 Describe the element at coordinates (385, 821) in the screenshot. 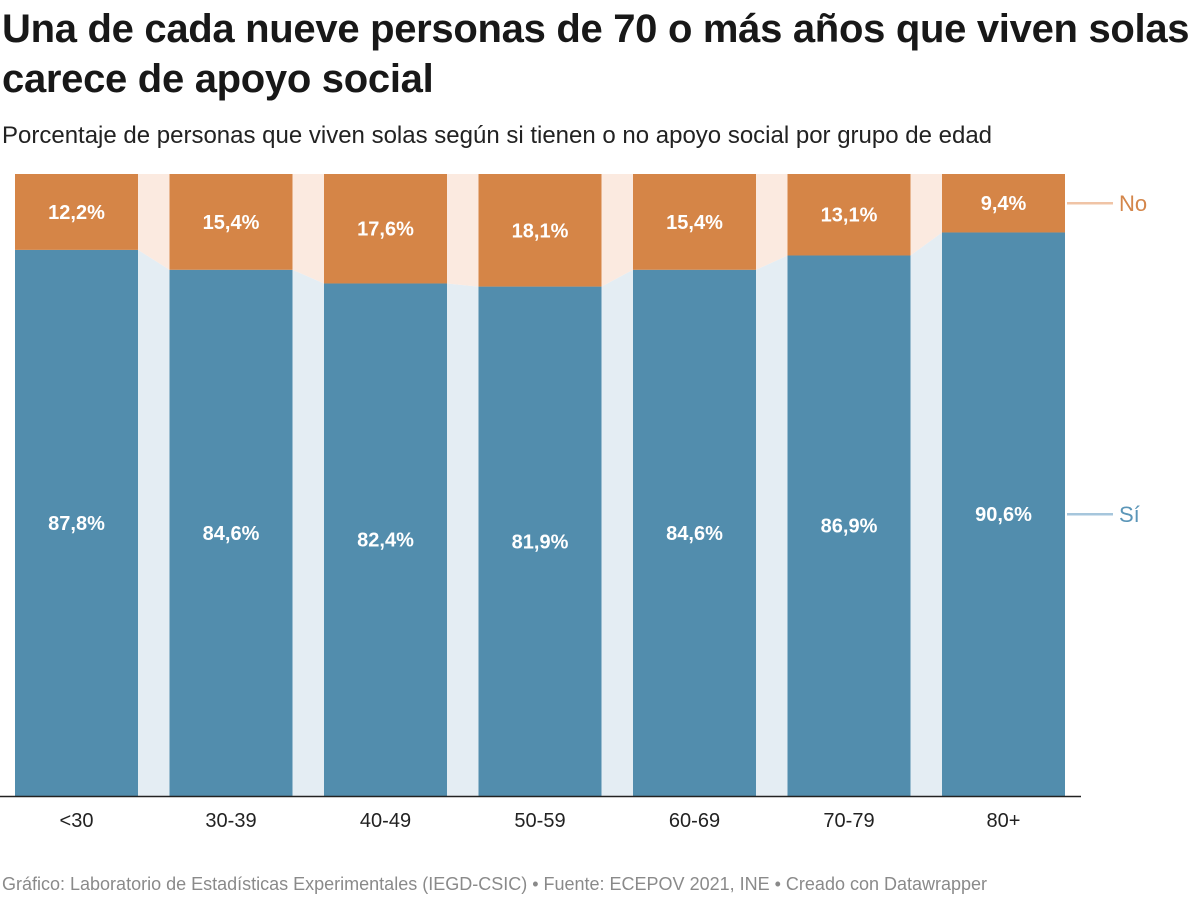

I see `x-tick-label: 40-49` at that location.